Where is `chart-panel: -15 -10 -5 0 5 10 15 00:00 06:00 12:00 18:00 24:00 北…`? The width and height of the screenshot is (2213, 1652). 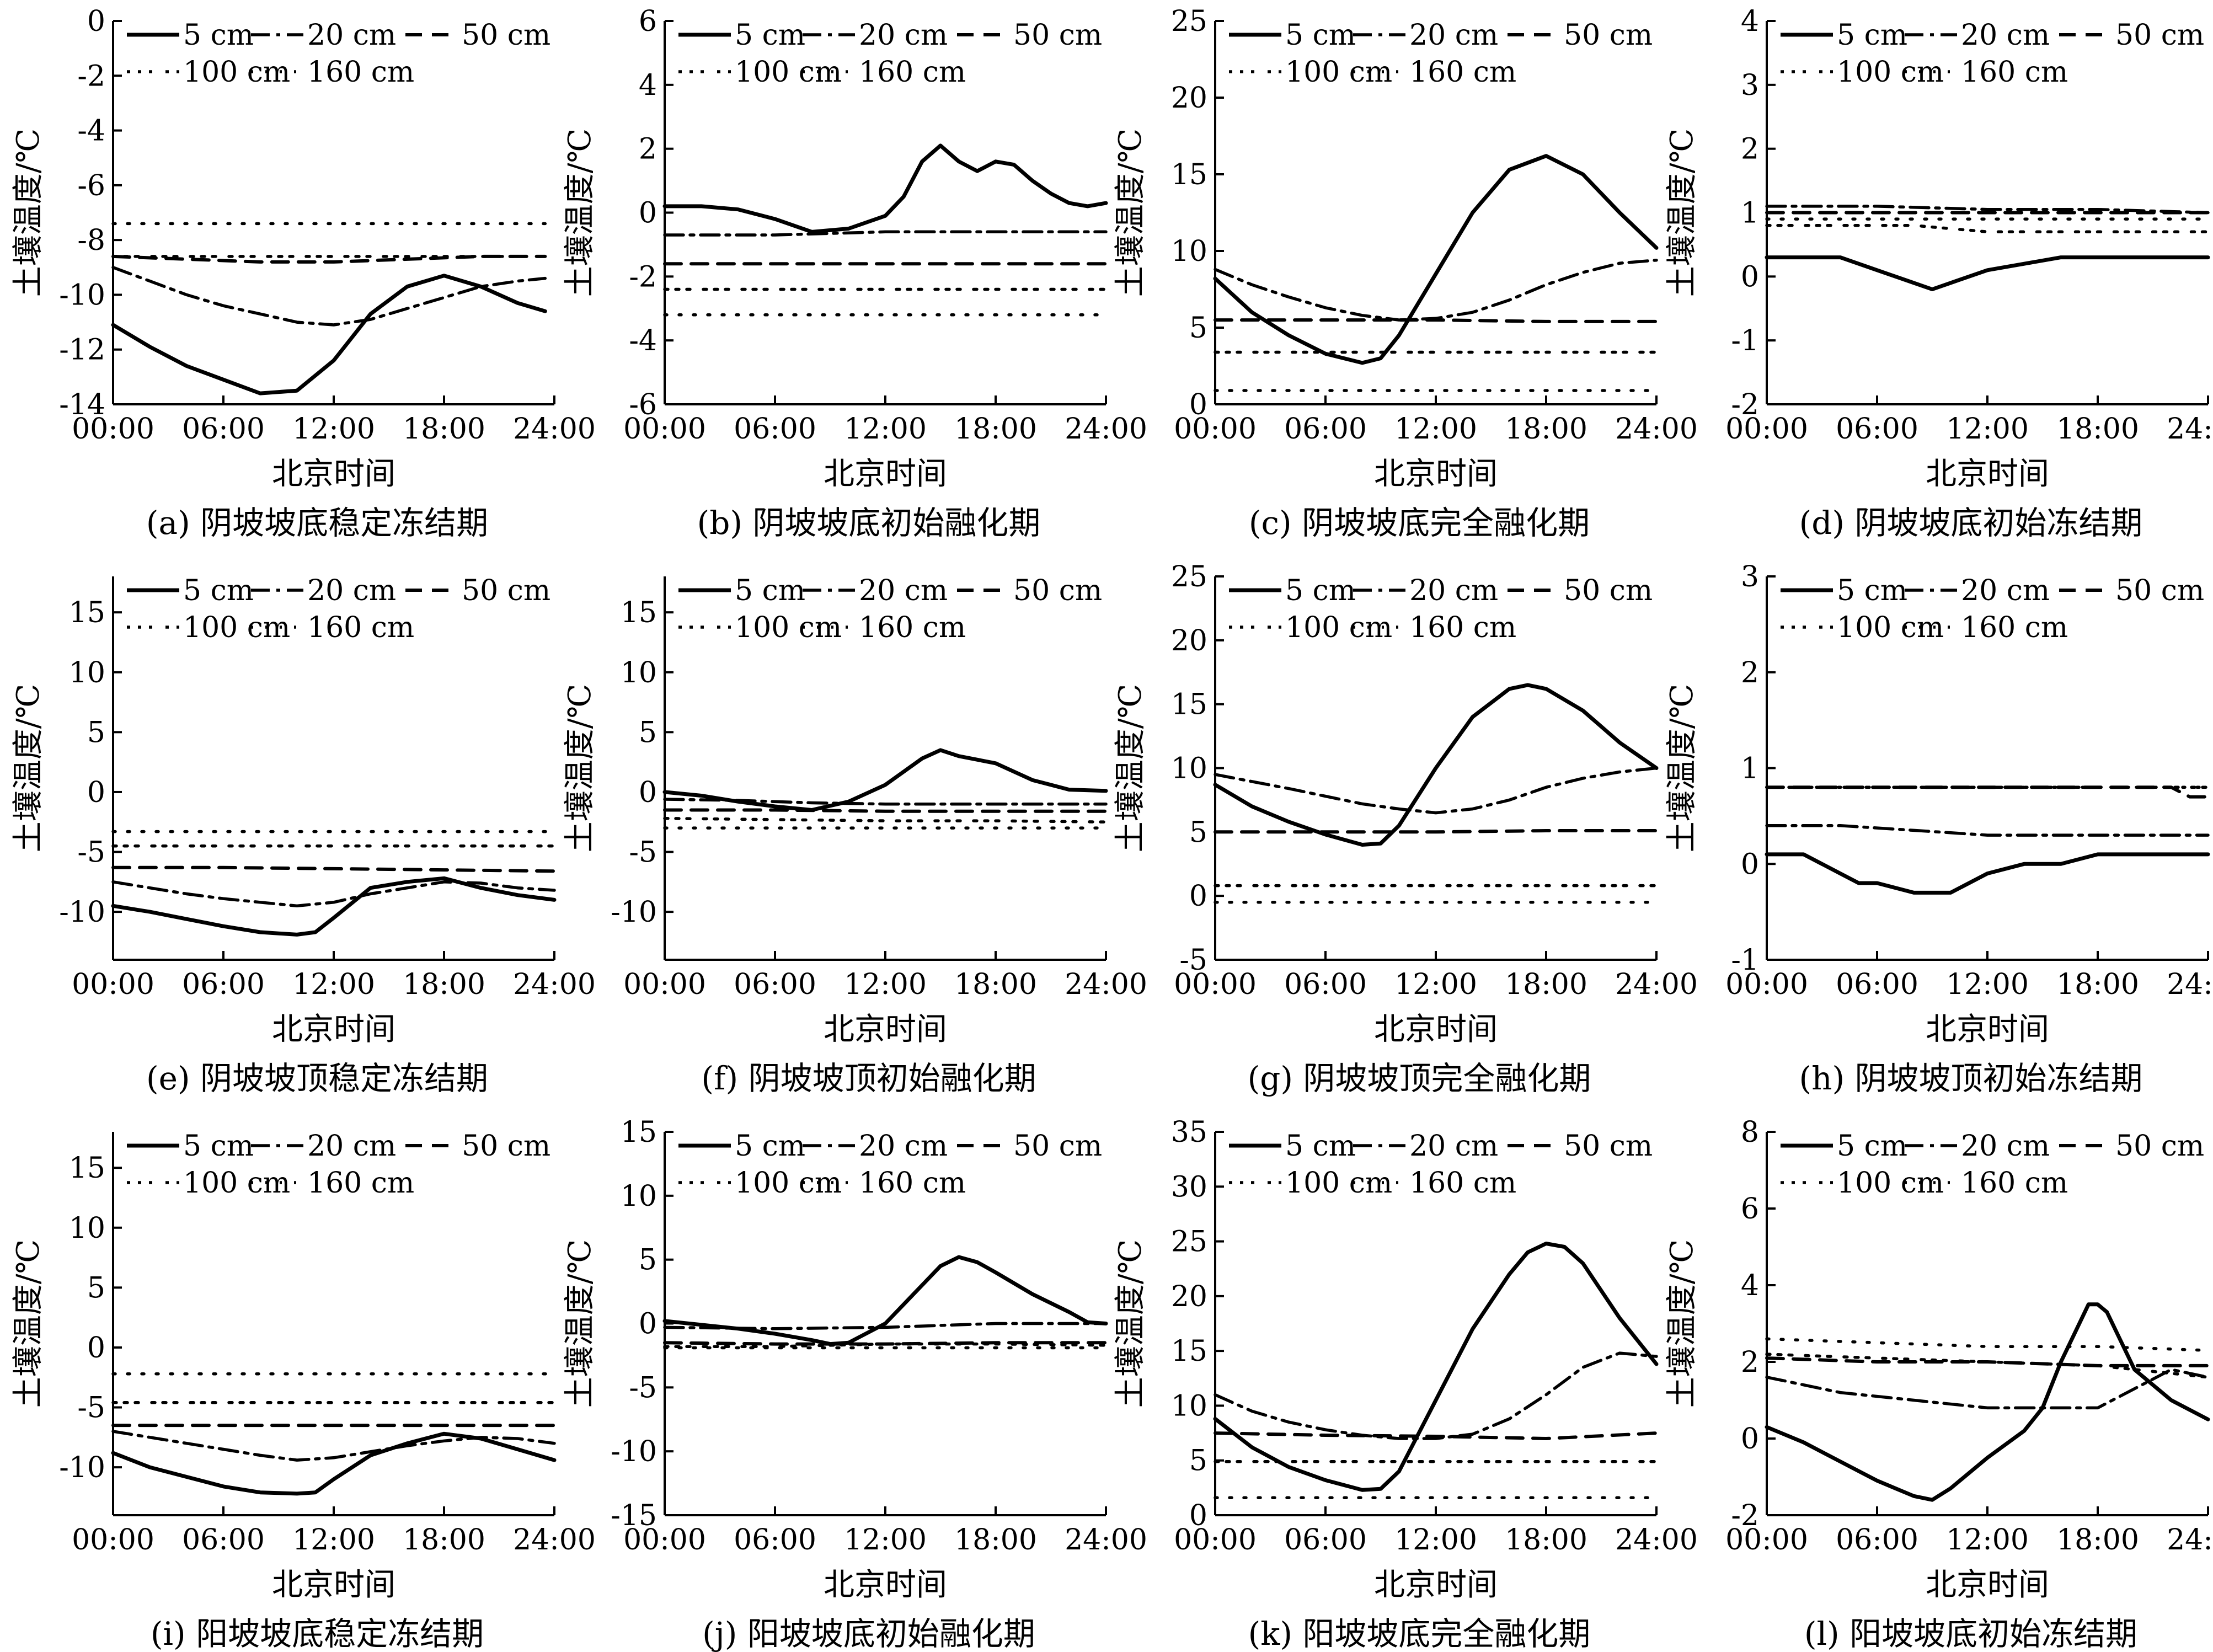
chart-panel: -15 -10 -5 0 5 10 15 00:00 06:00 12:00 18:00 24:00 北… is located at coordinates (854, 1384).